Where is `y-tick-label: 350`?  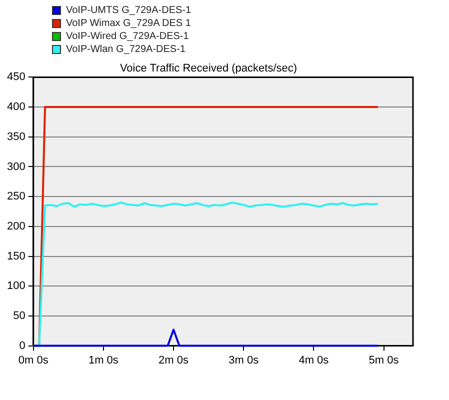
y-tick-label: 350 is located at coordinates (16, 136).